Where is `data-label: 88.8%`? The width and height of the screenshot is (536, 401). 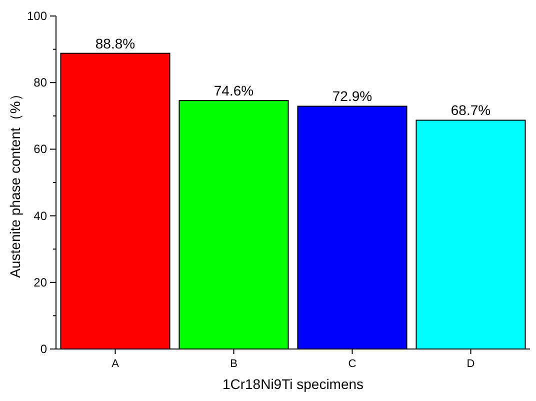 data-label: 88.8% is located at coordinates (115, 43).